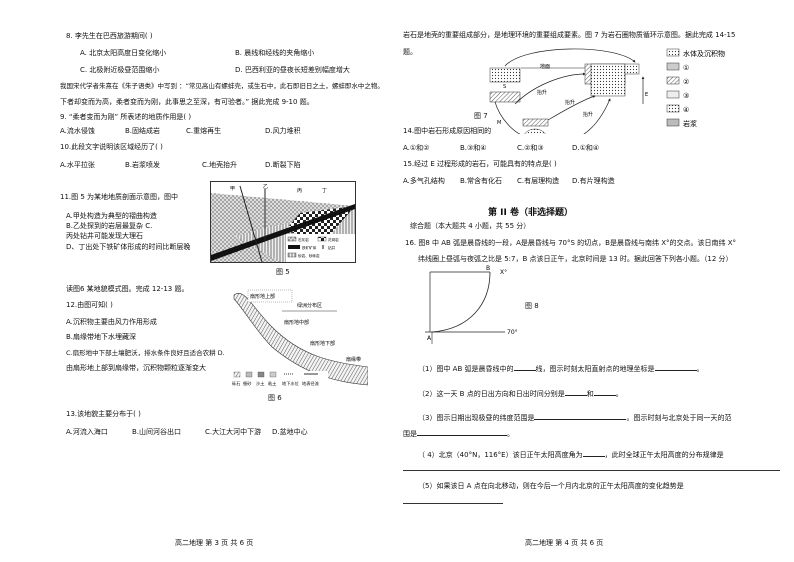 The height and width of the screenshot is (562, 794). I want to click on q10-option-c: C.地壳抬升, so click(220, 165).